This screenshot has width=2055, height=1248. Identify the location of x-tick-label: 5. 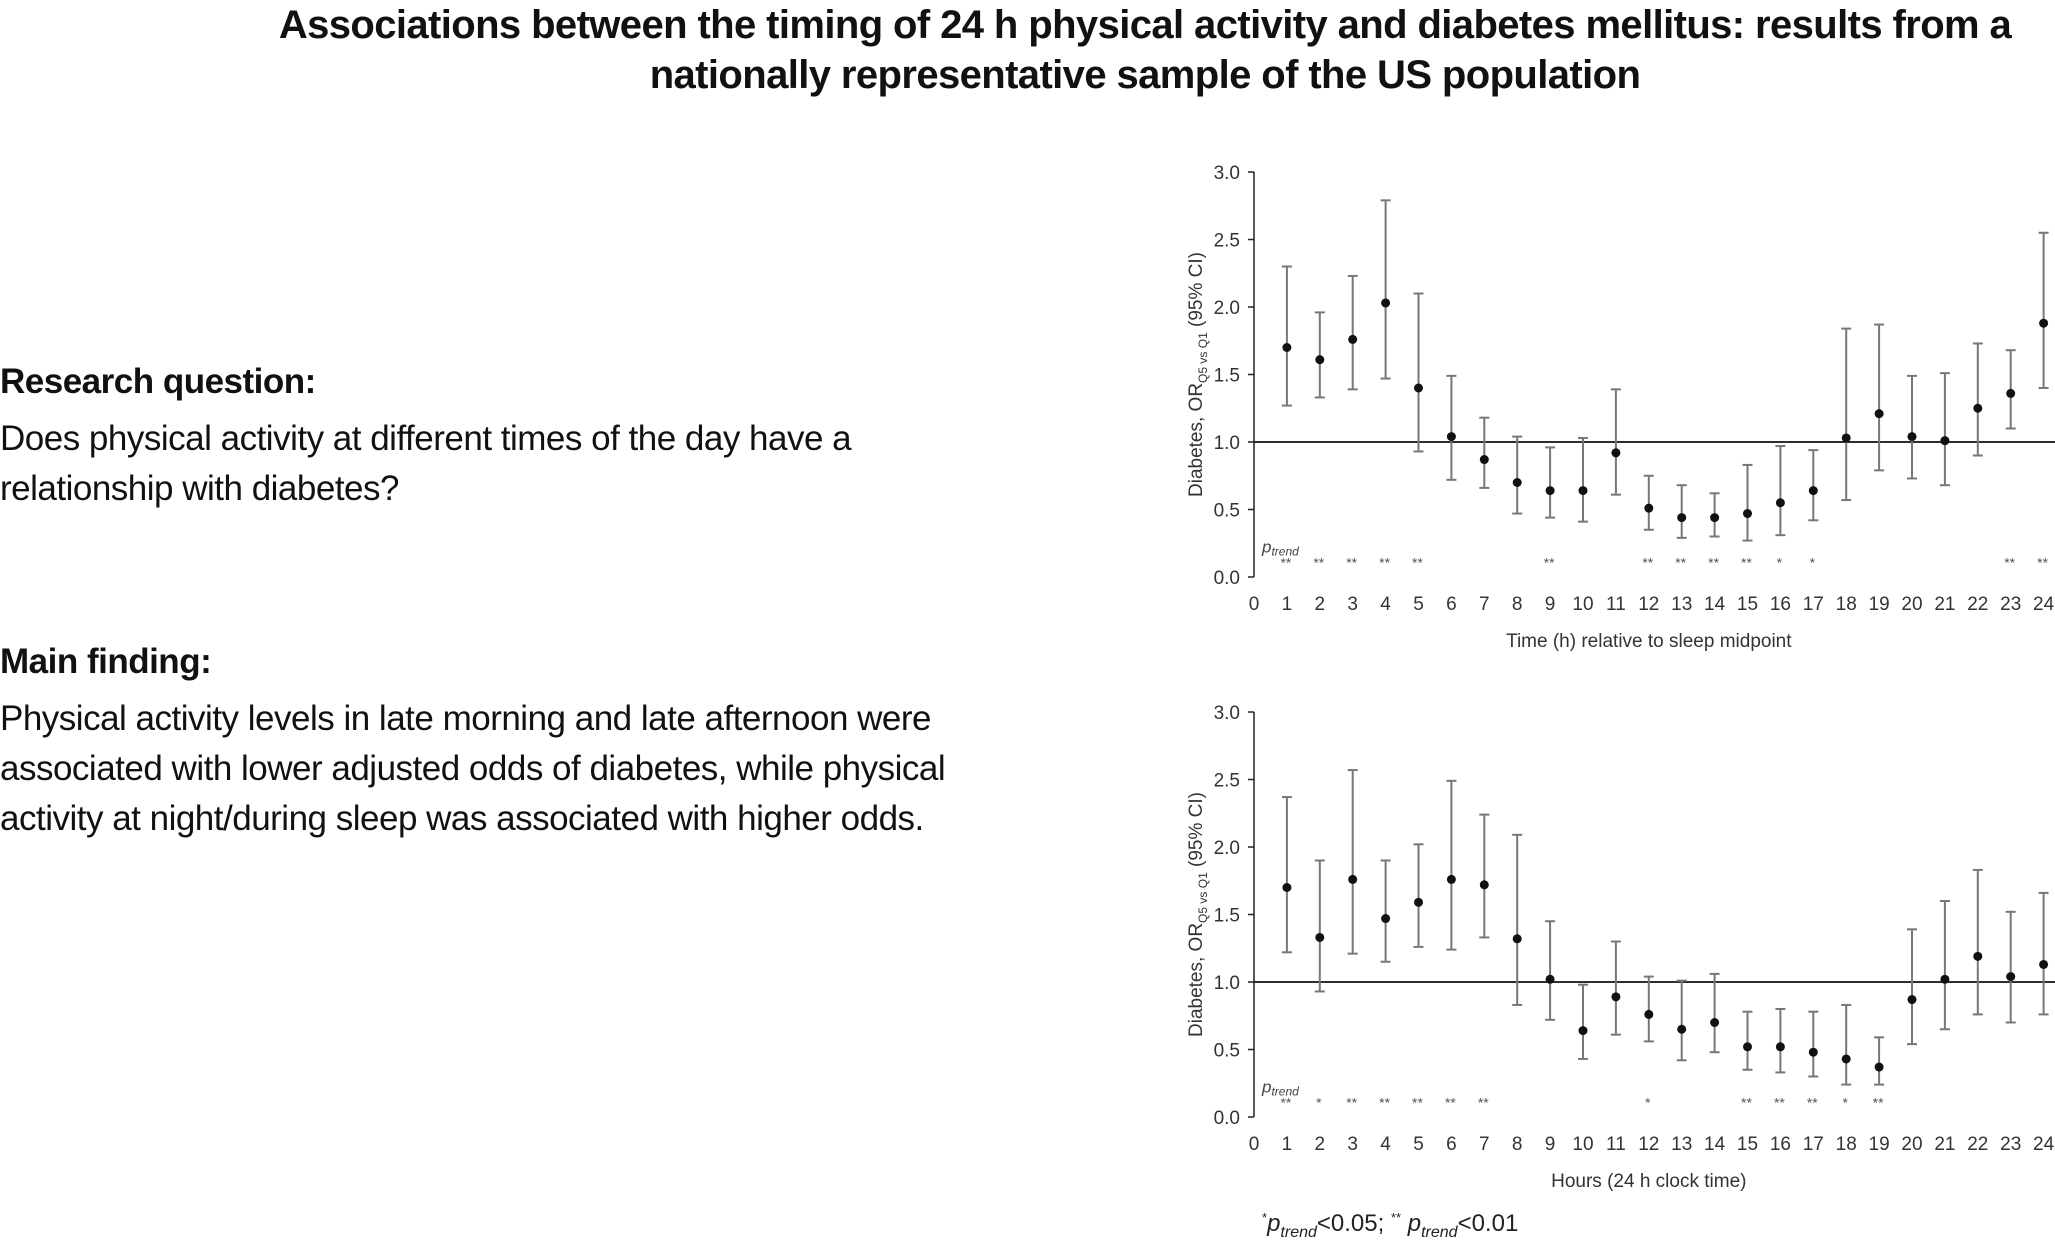
(1418, 604).